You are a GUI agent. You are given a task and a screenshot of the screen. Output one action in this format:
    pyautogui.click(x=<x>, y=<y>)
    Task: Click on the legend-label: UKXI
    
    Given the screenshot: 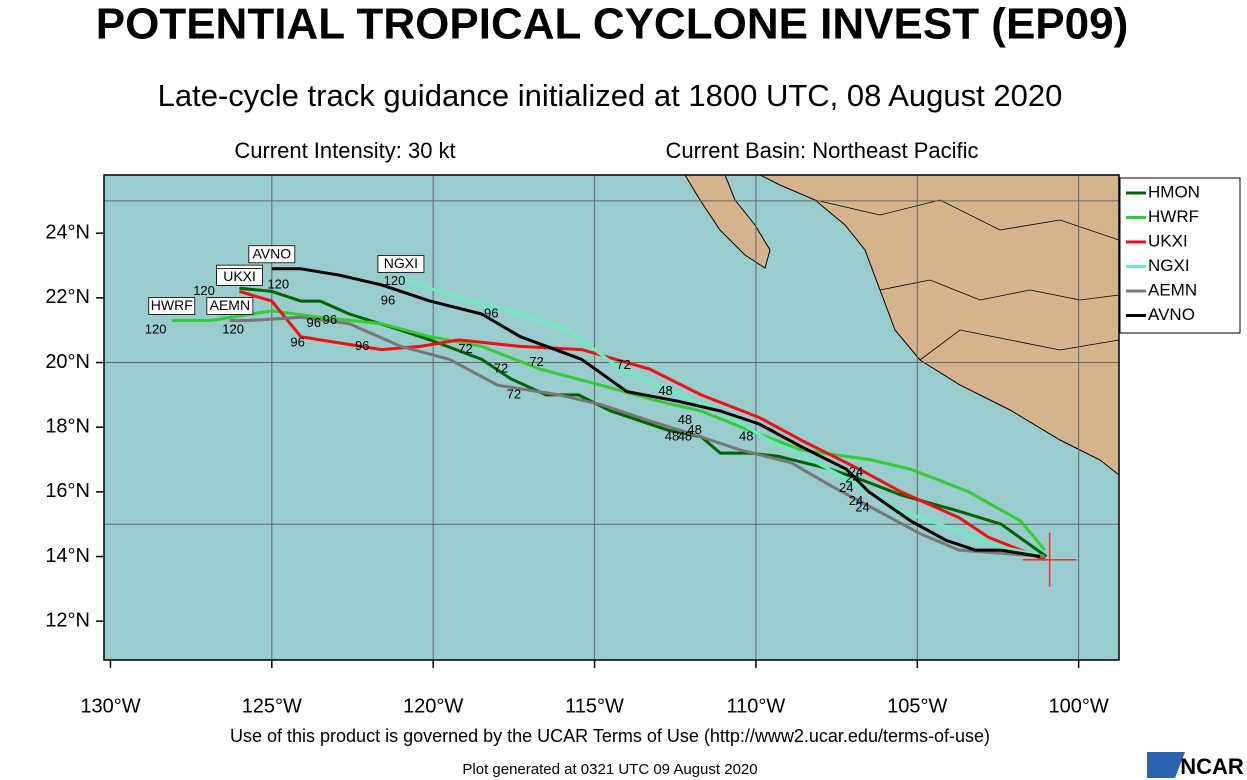 What is the action you would take?
    pyautogui.click(x=1168, y=240)
    